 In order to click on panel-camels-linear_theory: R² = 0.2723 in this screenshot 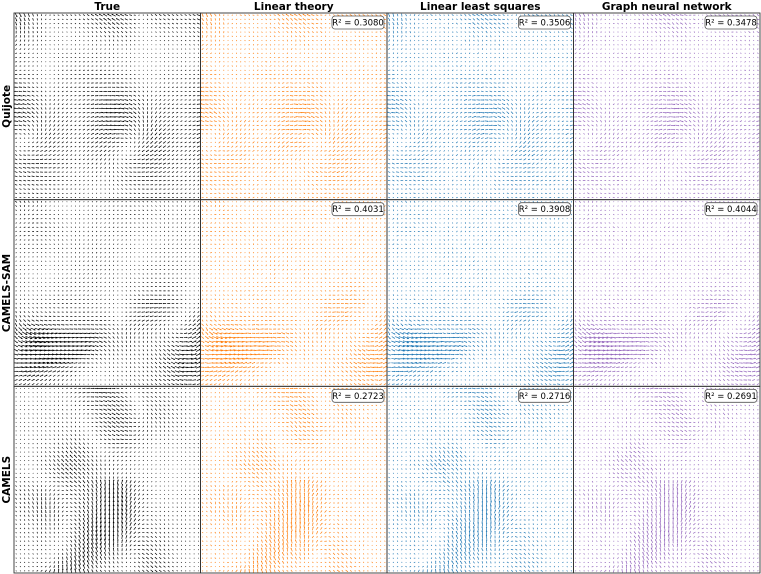, I will do `click(294, 479)`.